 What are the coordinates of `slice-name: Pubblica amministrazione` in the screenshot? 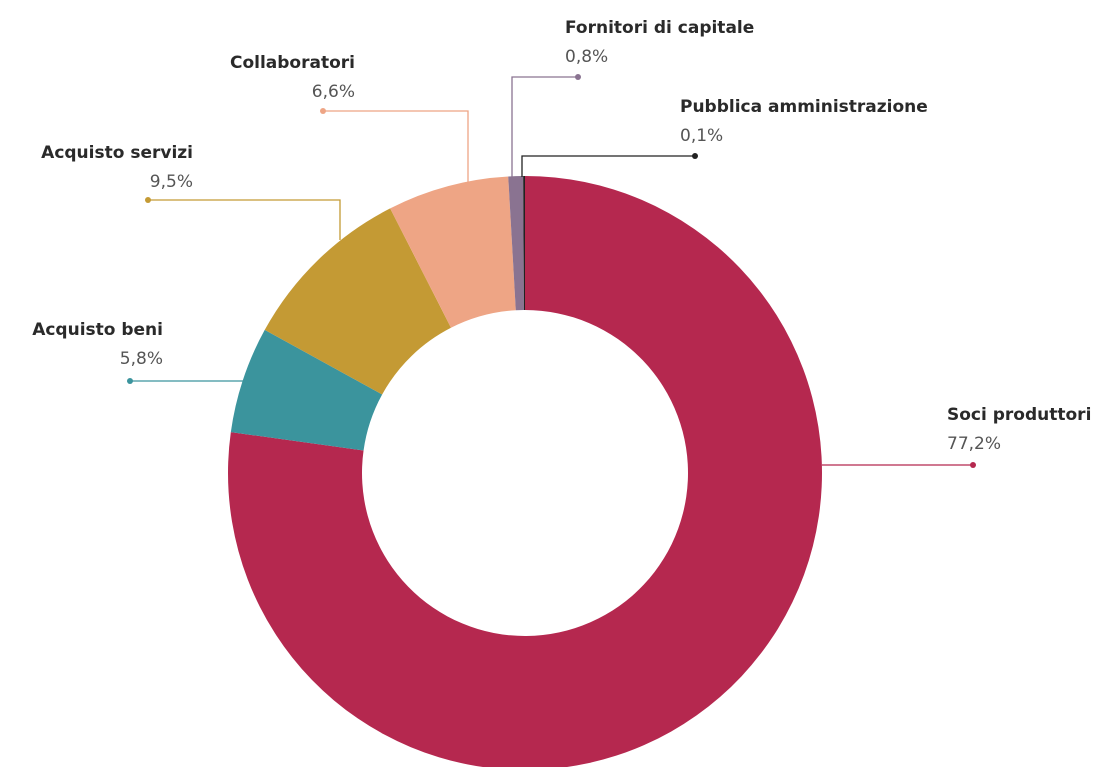 It's located at (804, 107).